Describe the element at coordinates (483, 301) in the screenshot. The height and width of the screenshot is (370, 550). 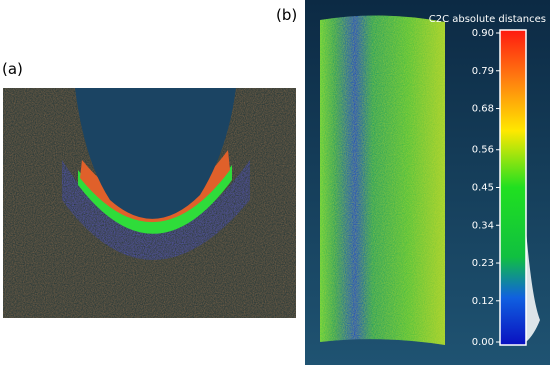
I see `tick-label: 0.12` at that location.